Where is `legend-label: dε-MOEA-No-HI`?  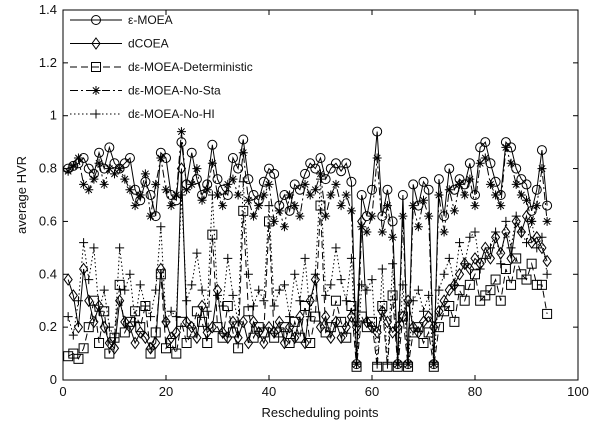
legend-label: dε-MOEA-No-HI is located at coordinates (171, 114).